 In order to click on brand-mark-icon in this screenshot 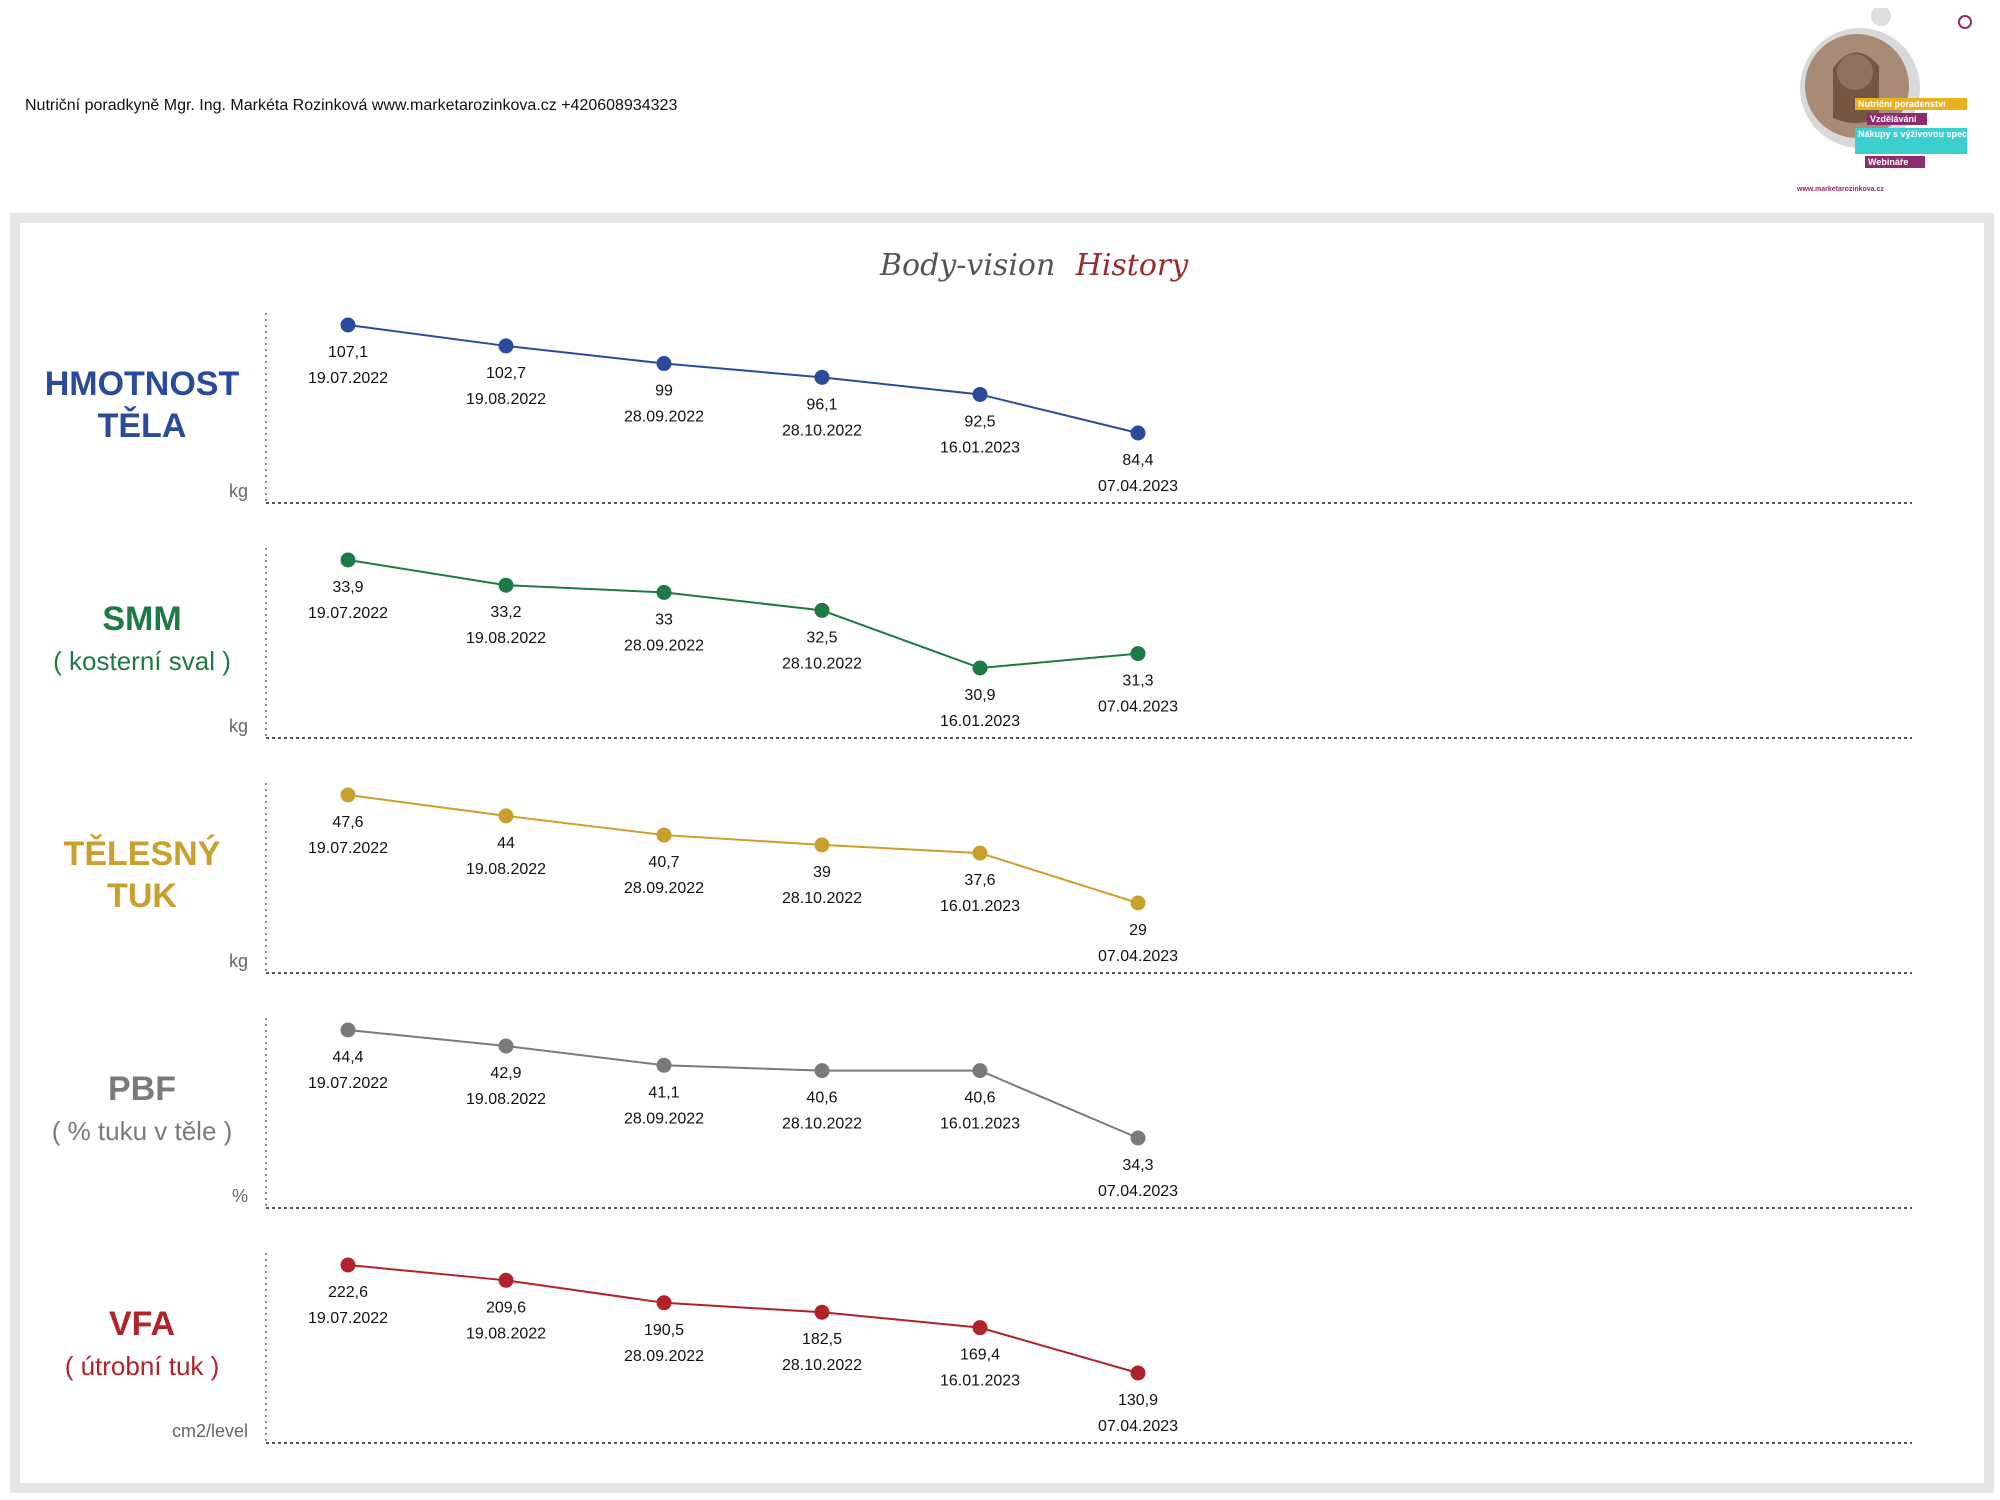, I will do `click(1965, 22)`.